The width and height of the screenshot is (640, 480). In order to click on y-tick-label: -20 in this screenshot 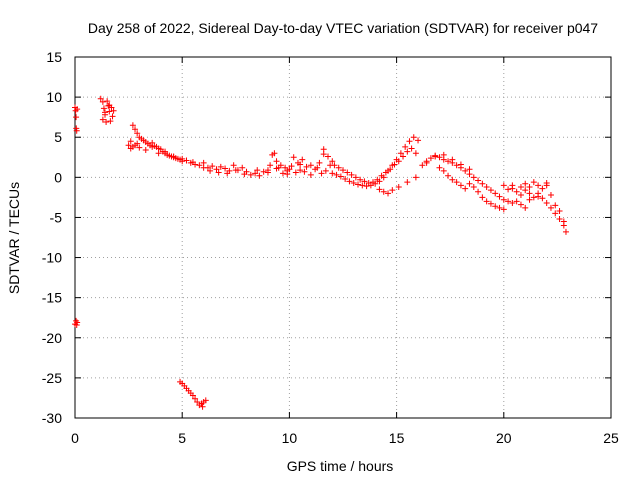, I will do `click(52, 338)`.